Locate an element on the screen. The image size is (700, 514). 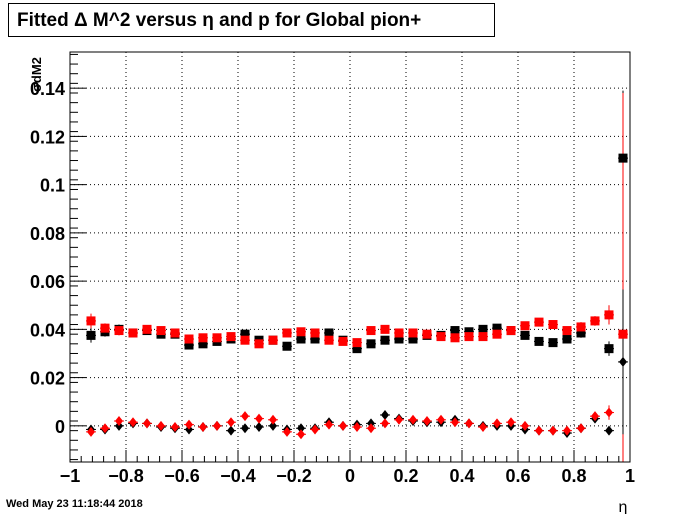
y-axis-label: σdM2 is located at coordinates (36, 74).